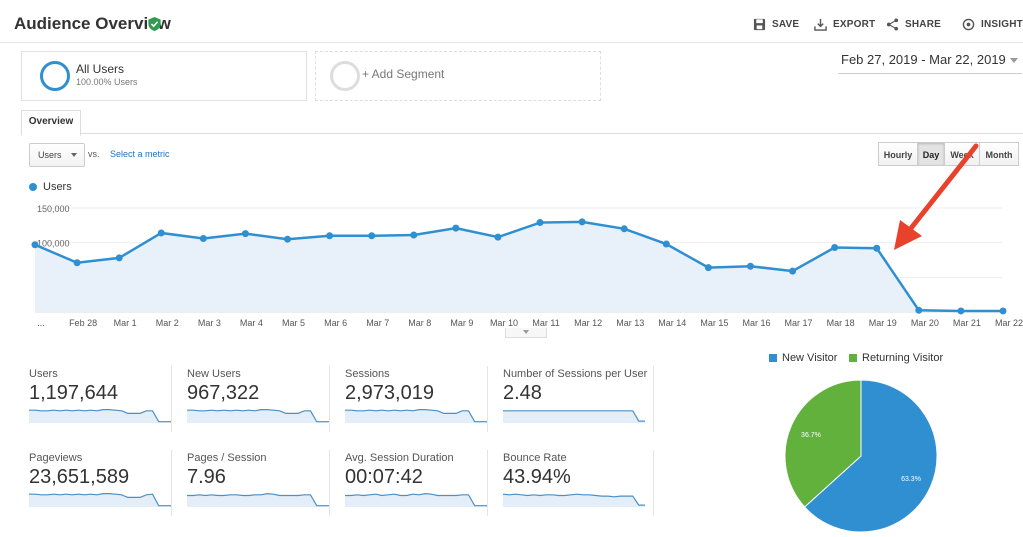 Image resolution: width=1023 pixels, height=537 pixels. What do you see at coordinates (853, 358) in the screenshot?
I see `legend-swatch-returning` at bounding box center [853, 358].